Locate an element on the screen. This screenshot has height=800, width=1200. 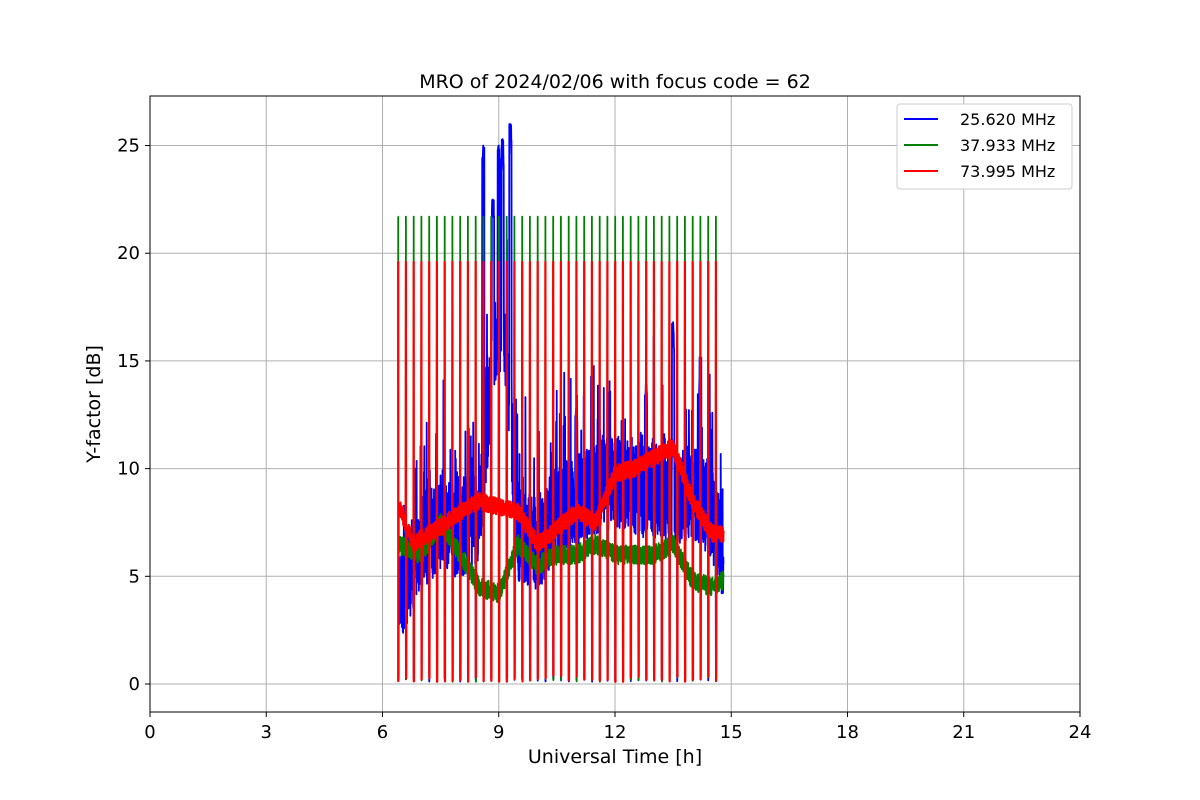
x-tick-label: 24 is located at coordinates (1080, 732).